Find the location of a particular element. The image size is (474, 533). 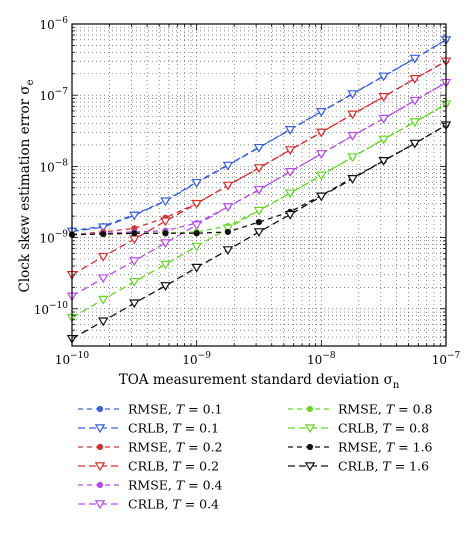

legend-entry: RMSE, T = 0.8 is located at coordinates (360, 409).